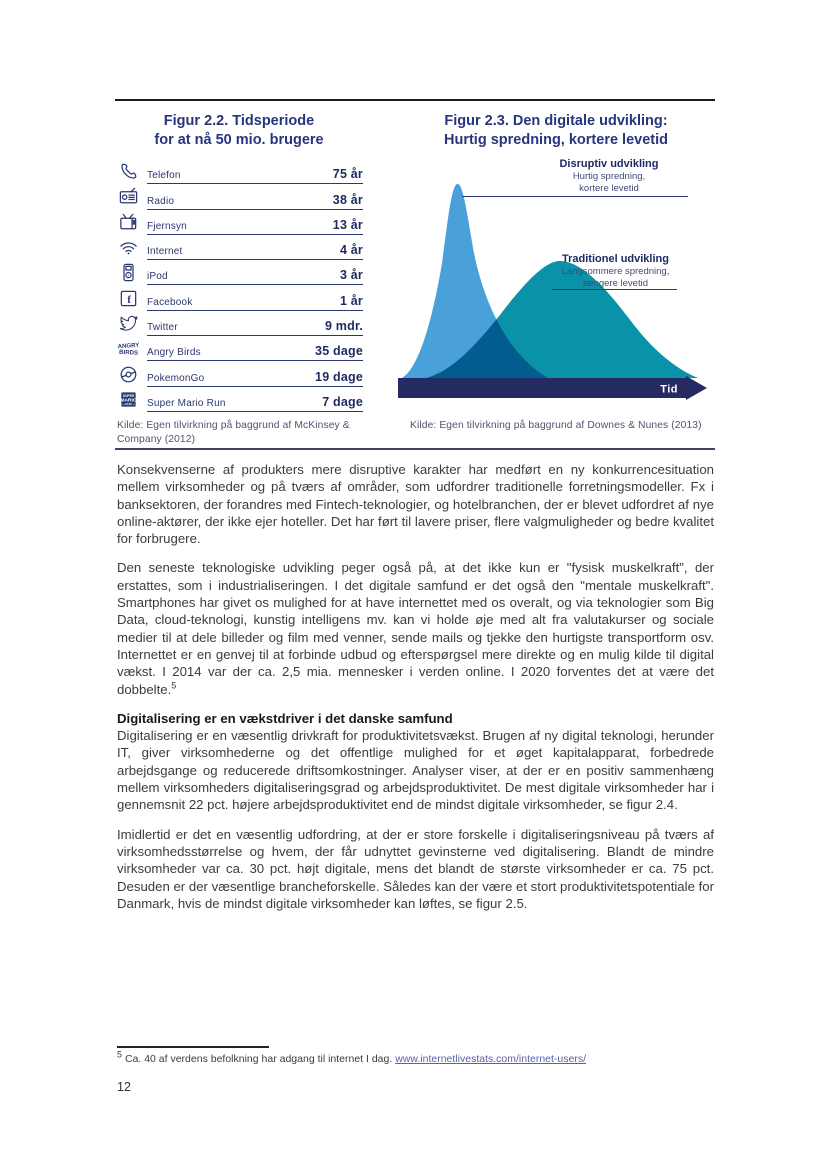 This screenshot has height=1169, width=827. Describe the element at coordinates (239, 222) in the screenshot. I see `table-row: Fjernsyn 13 år` at that location.